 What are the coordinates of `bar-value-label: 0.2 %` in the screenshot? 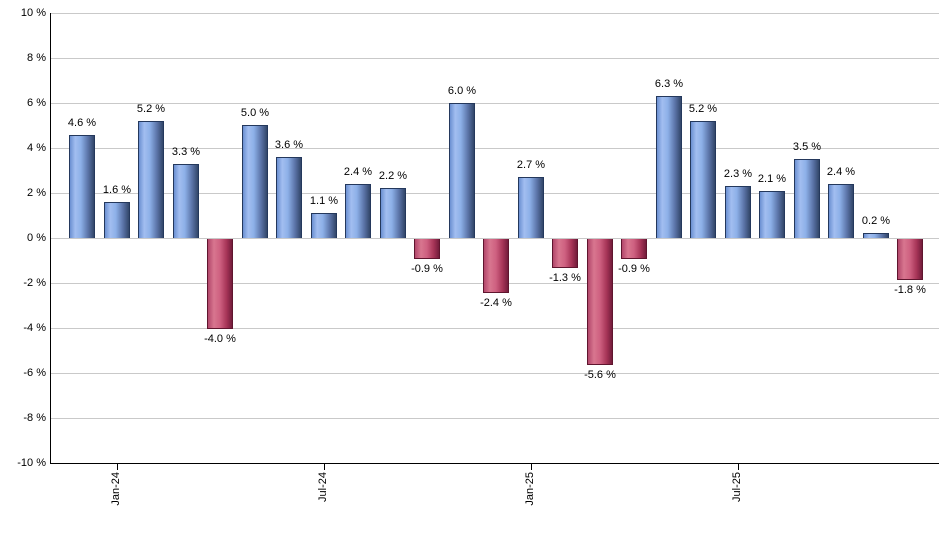 It's located at (876, 221).